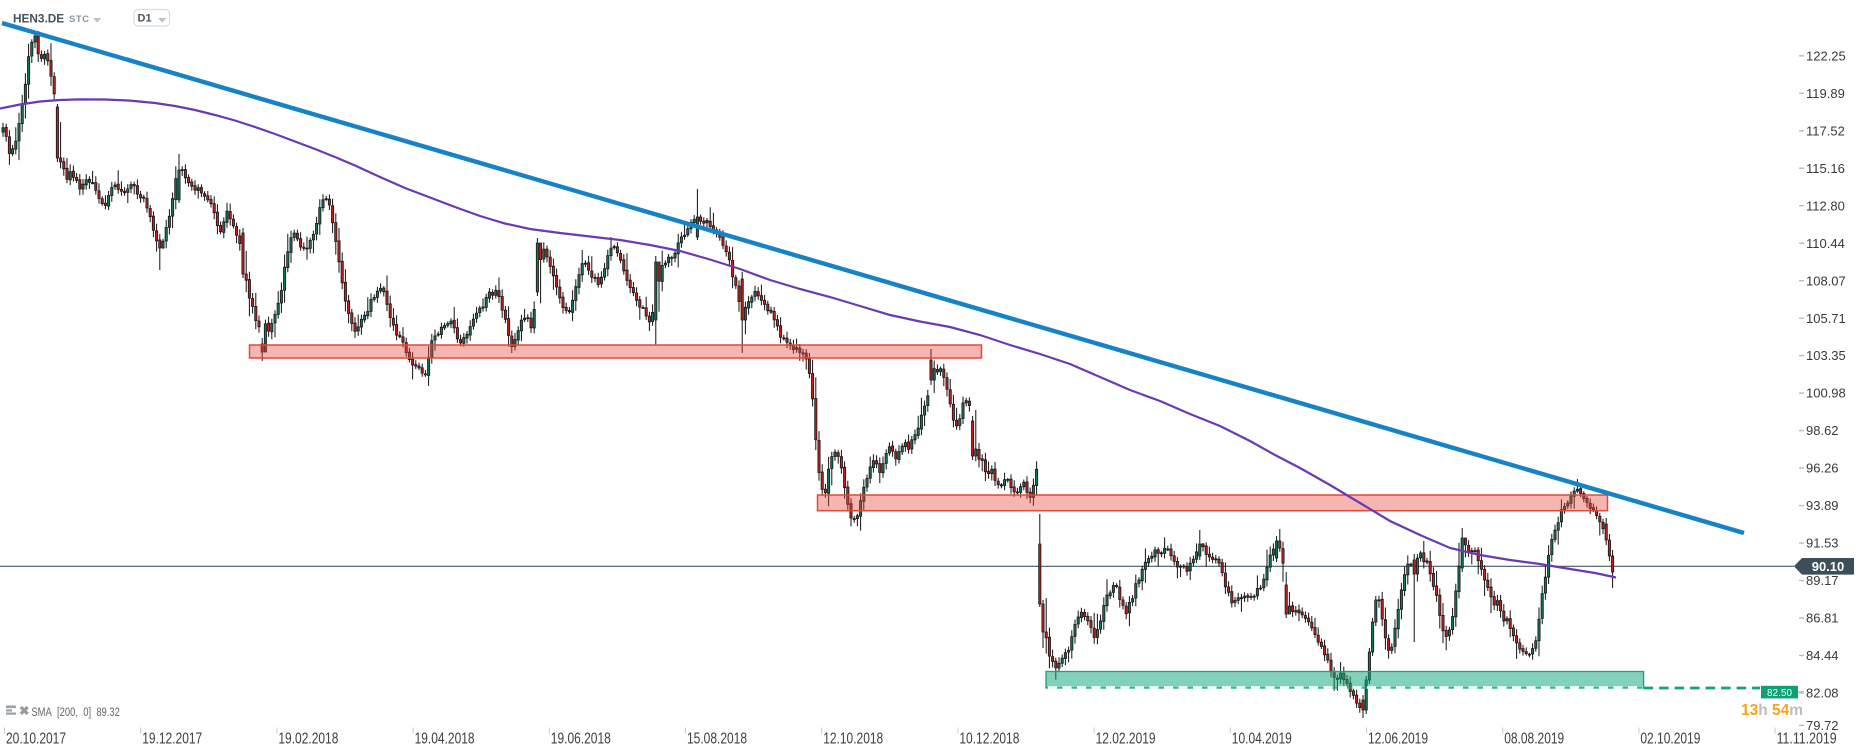 The height and width of the screenshot is (756, 1866). I want to click on svg-text: 79.72, so click(1822, 725).